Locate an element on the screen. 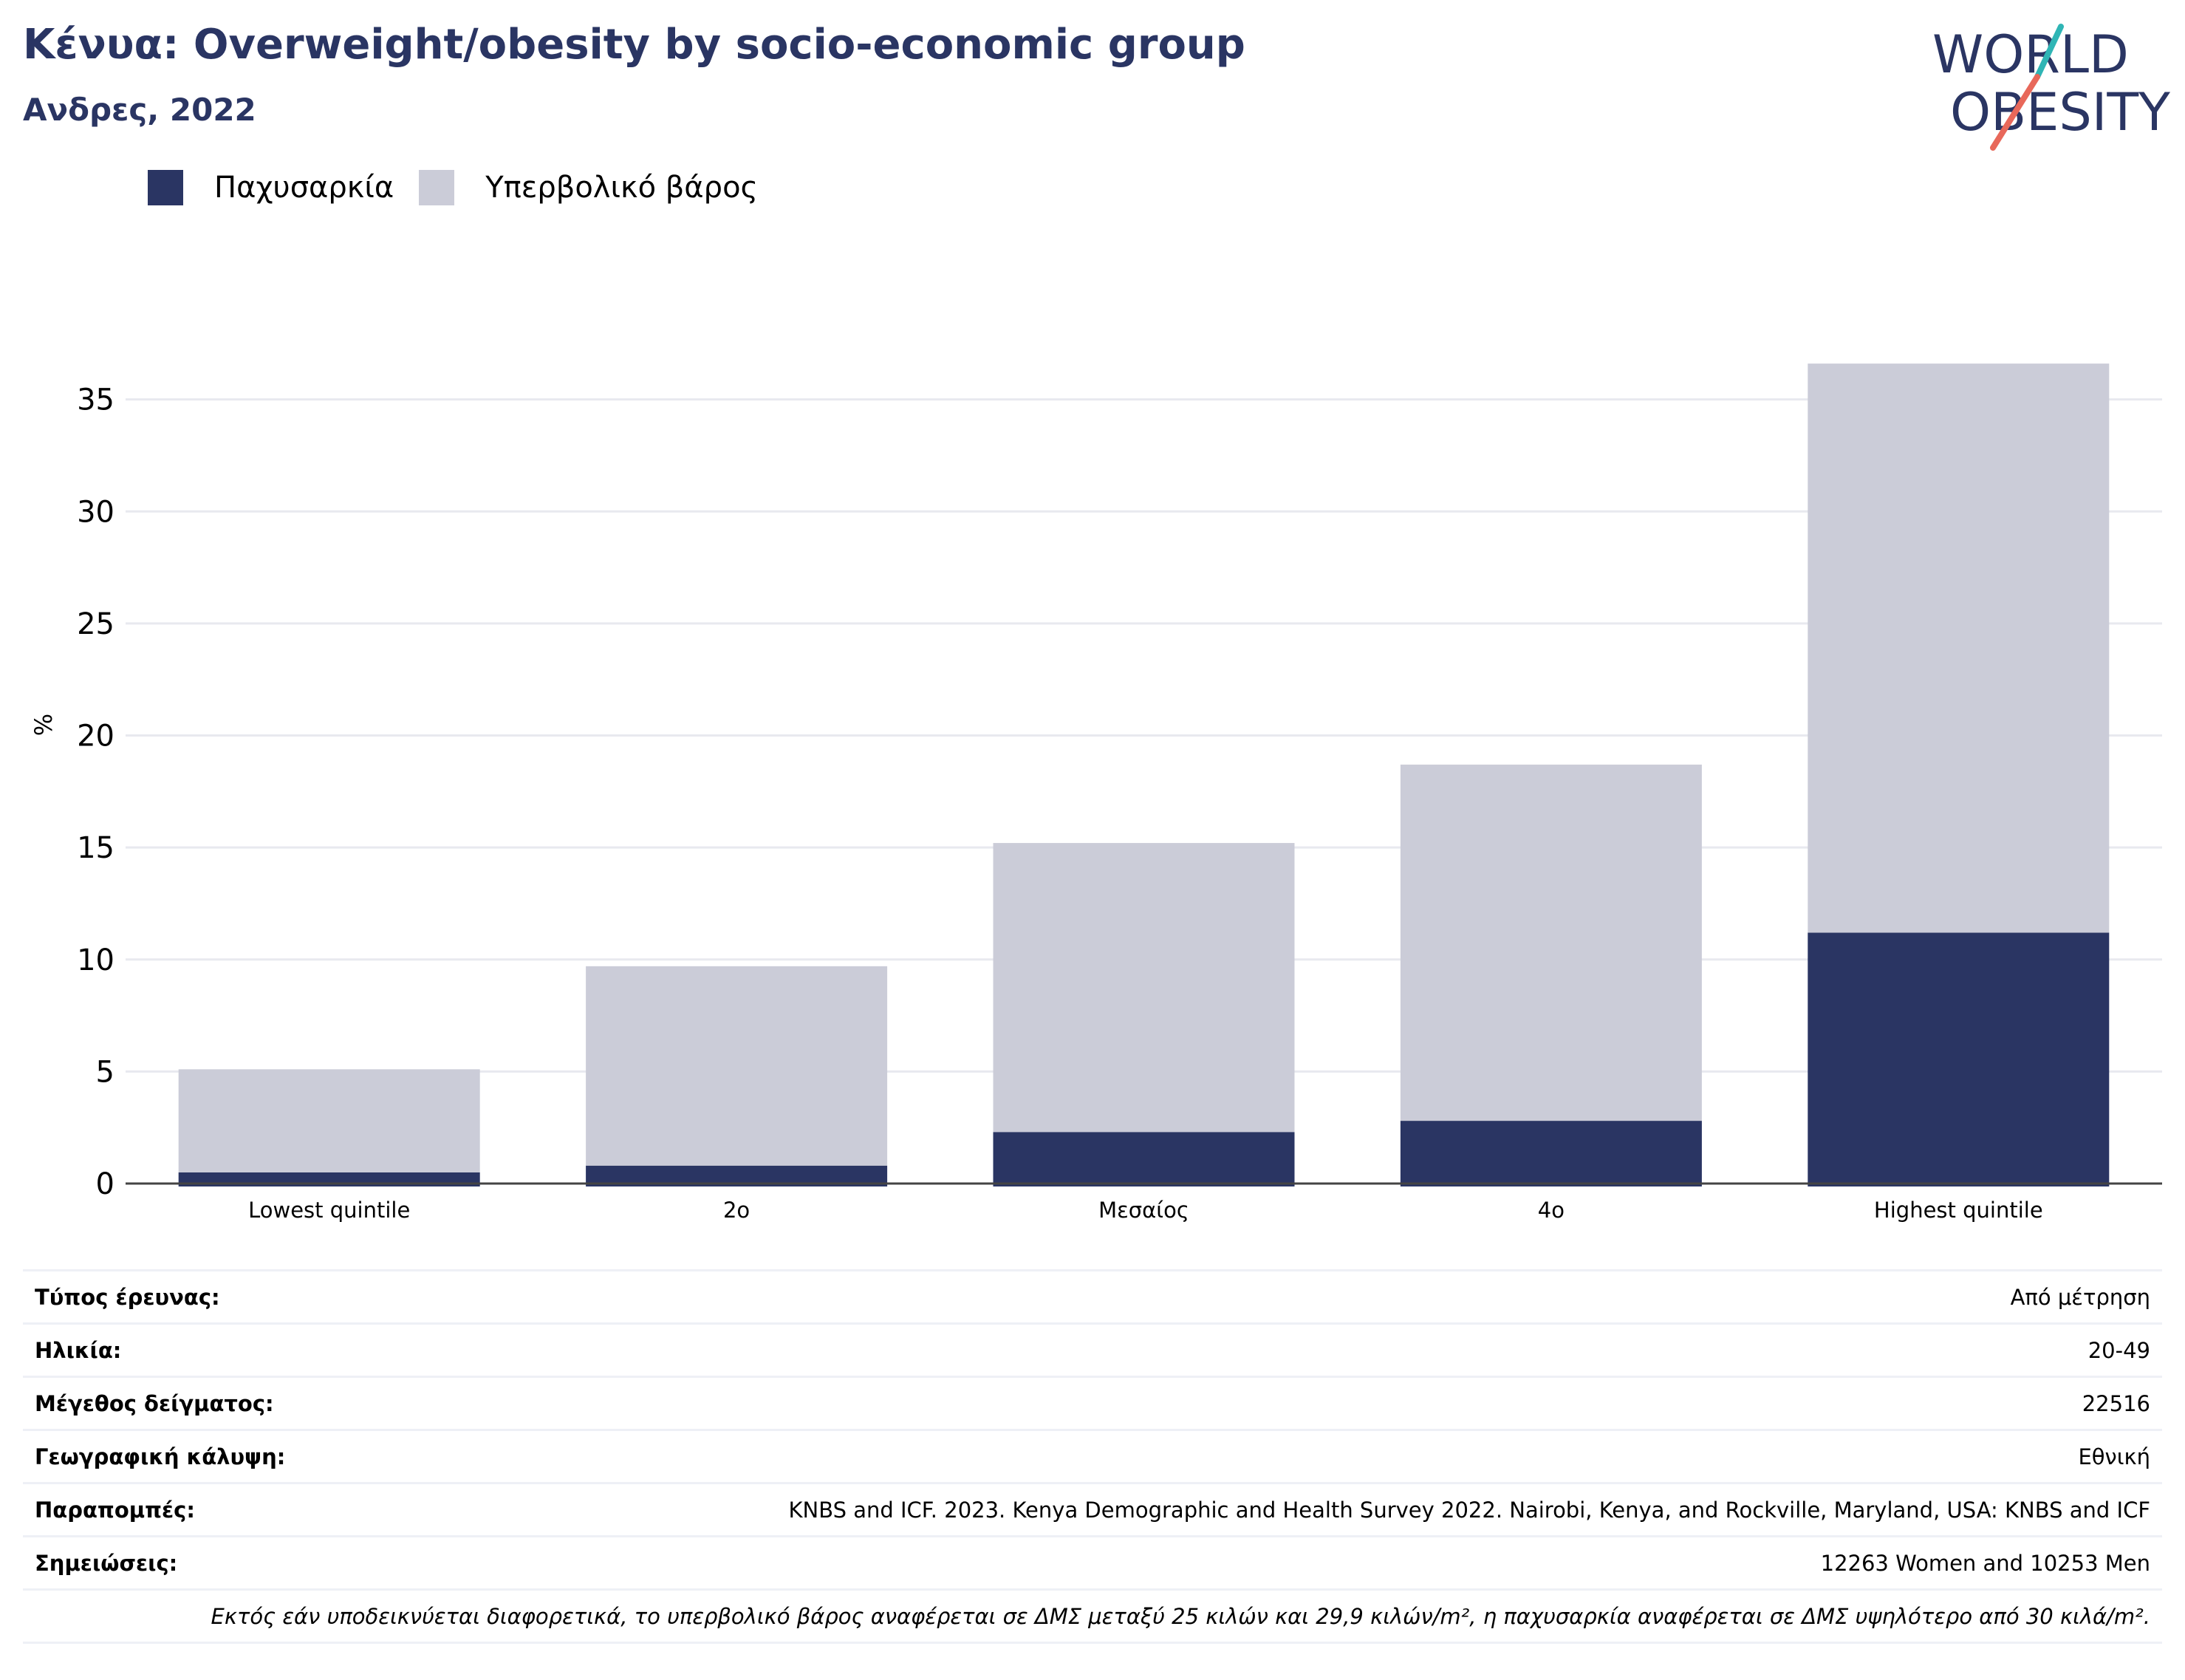 Image resolution: width=2185 pixels, height=1680 pixels. info-row-survey-type: Τύπος έρευνας: Από μέτρηση is located at coordinates (1092, 1298).